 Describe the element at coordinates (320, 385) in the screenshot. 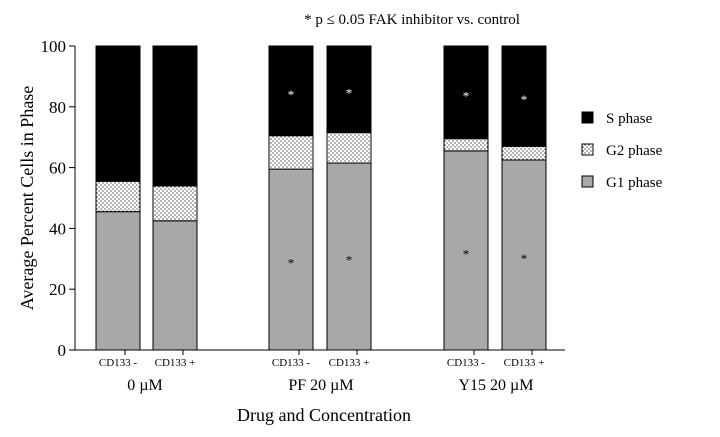

I see `group-label: PF 20 µM` at that location.